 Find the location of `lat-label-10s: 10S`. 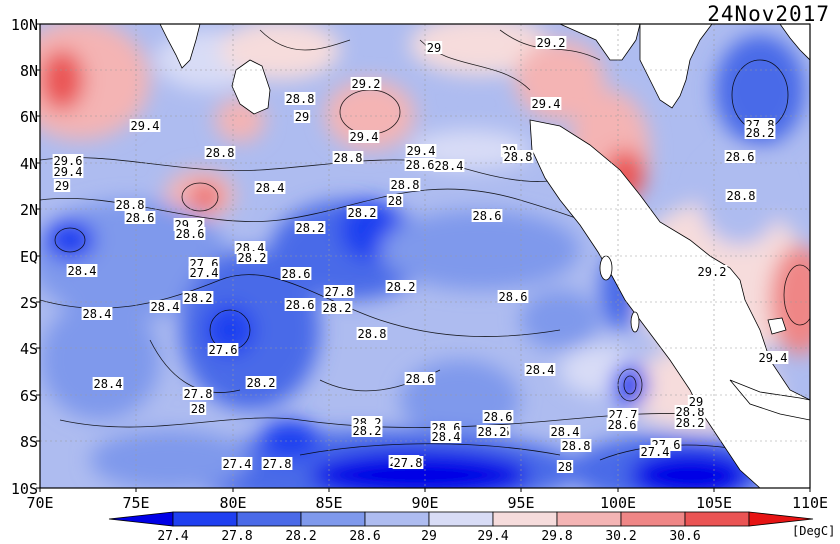

lat-label-10s: 10S is located at coordinates (24, 489).